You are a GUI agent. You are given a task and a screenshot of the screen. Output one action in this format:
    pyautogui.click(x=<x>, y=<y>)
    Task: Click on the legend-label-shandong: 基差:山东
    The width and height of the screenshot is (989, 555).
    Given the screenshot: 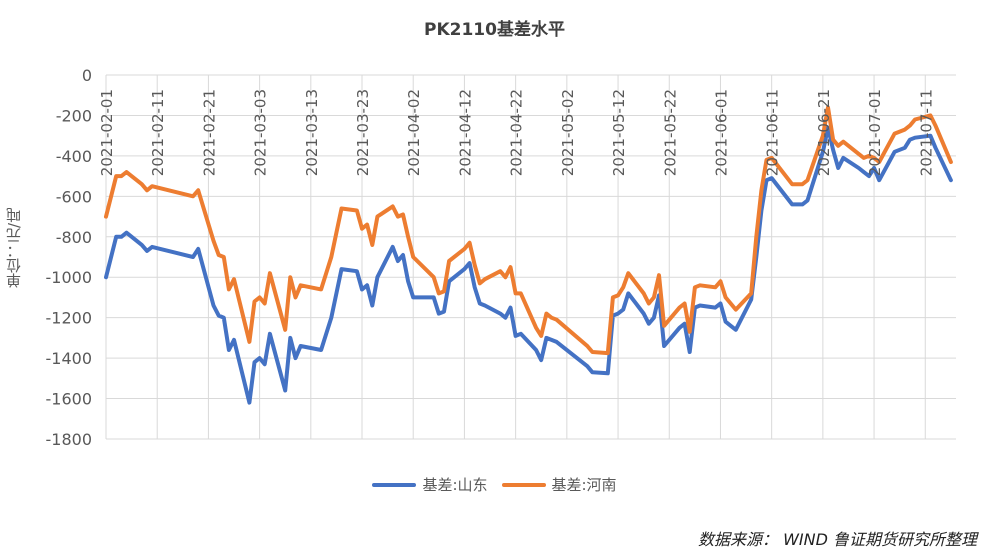 What is the action you would take?
    pyautogui.click(x=455, y=485)
    